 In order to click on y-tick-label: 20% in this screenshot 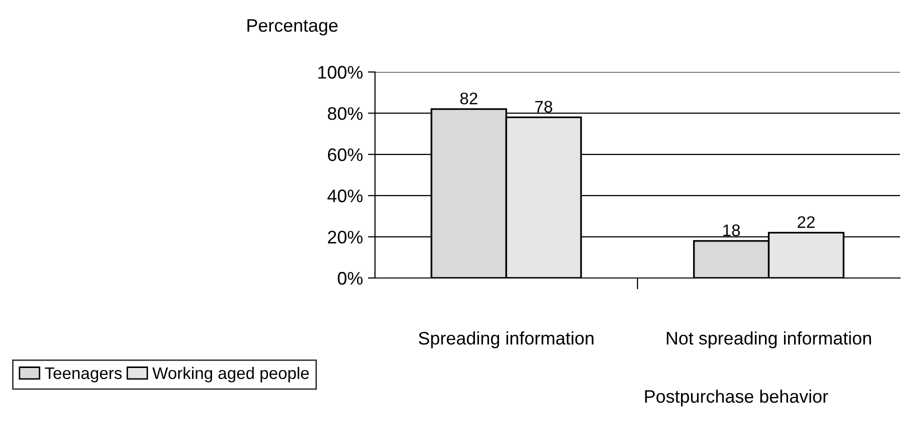, I will do `click(345, 237)`.